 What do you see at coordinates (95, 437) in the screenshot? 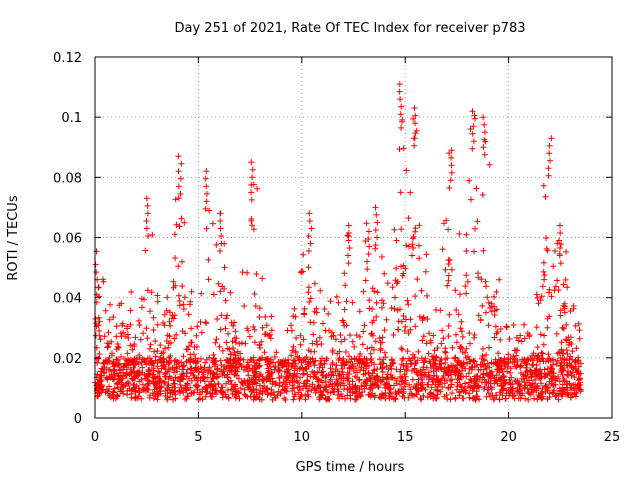
I see `x-tick-label: 0` at bounding box center [95, 437].